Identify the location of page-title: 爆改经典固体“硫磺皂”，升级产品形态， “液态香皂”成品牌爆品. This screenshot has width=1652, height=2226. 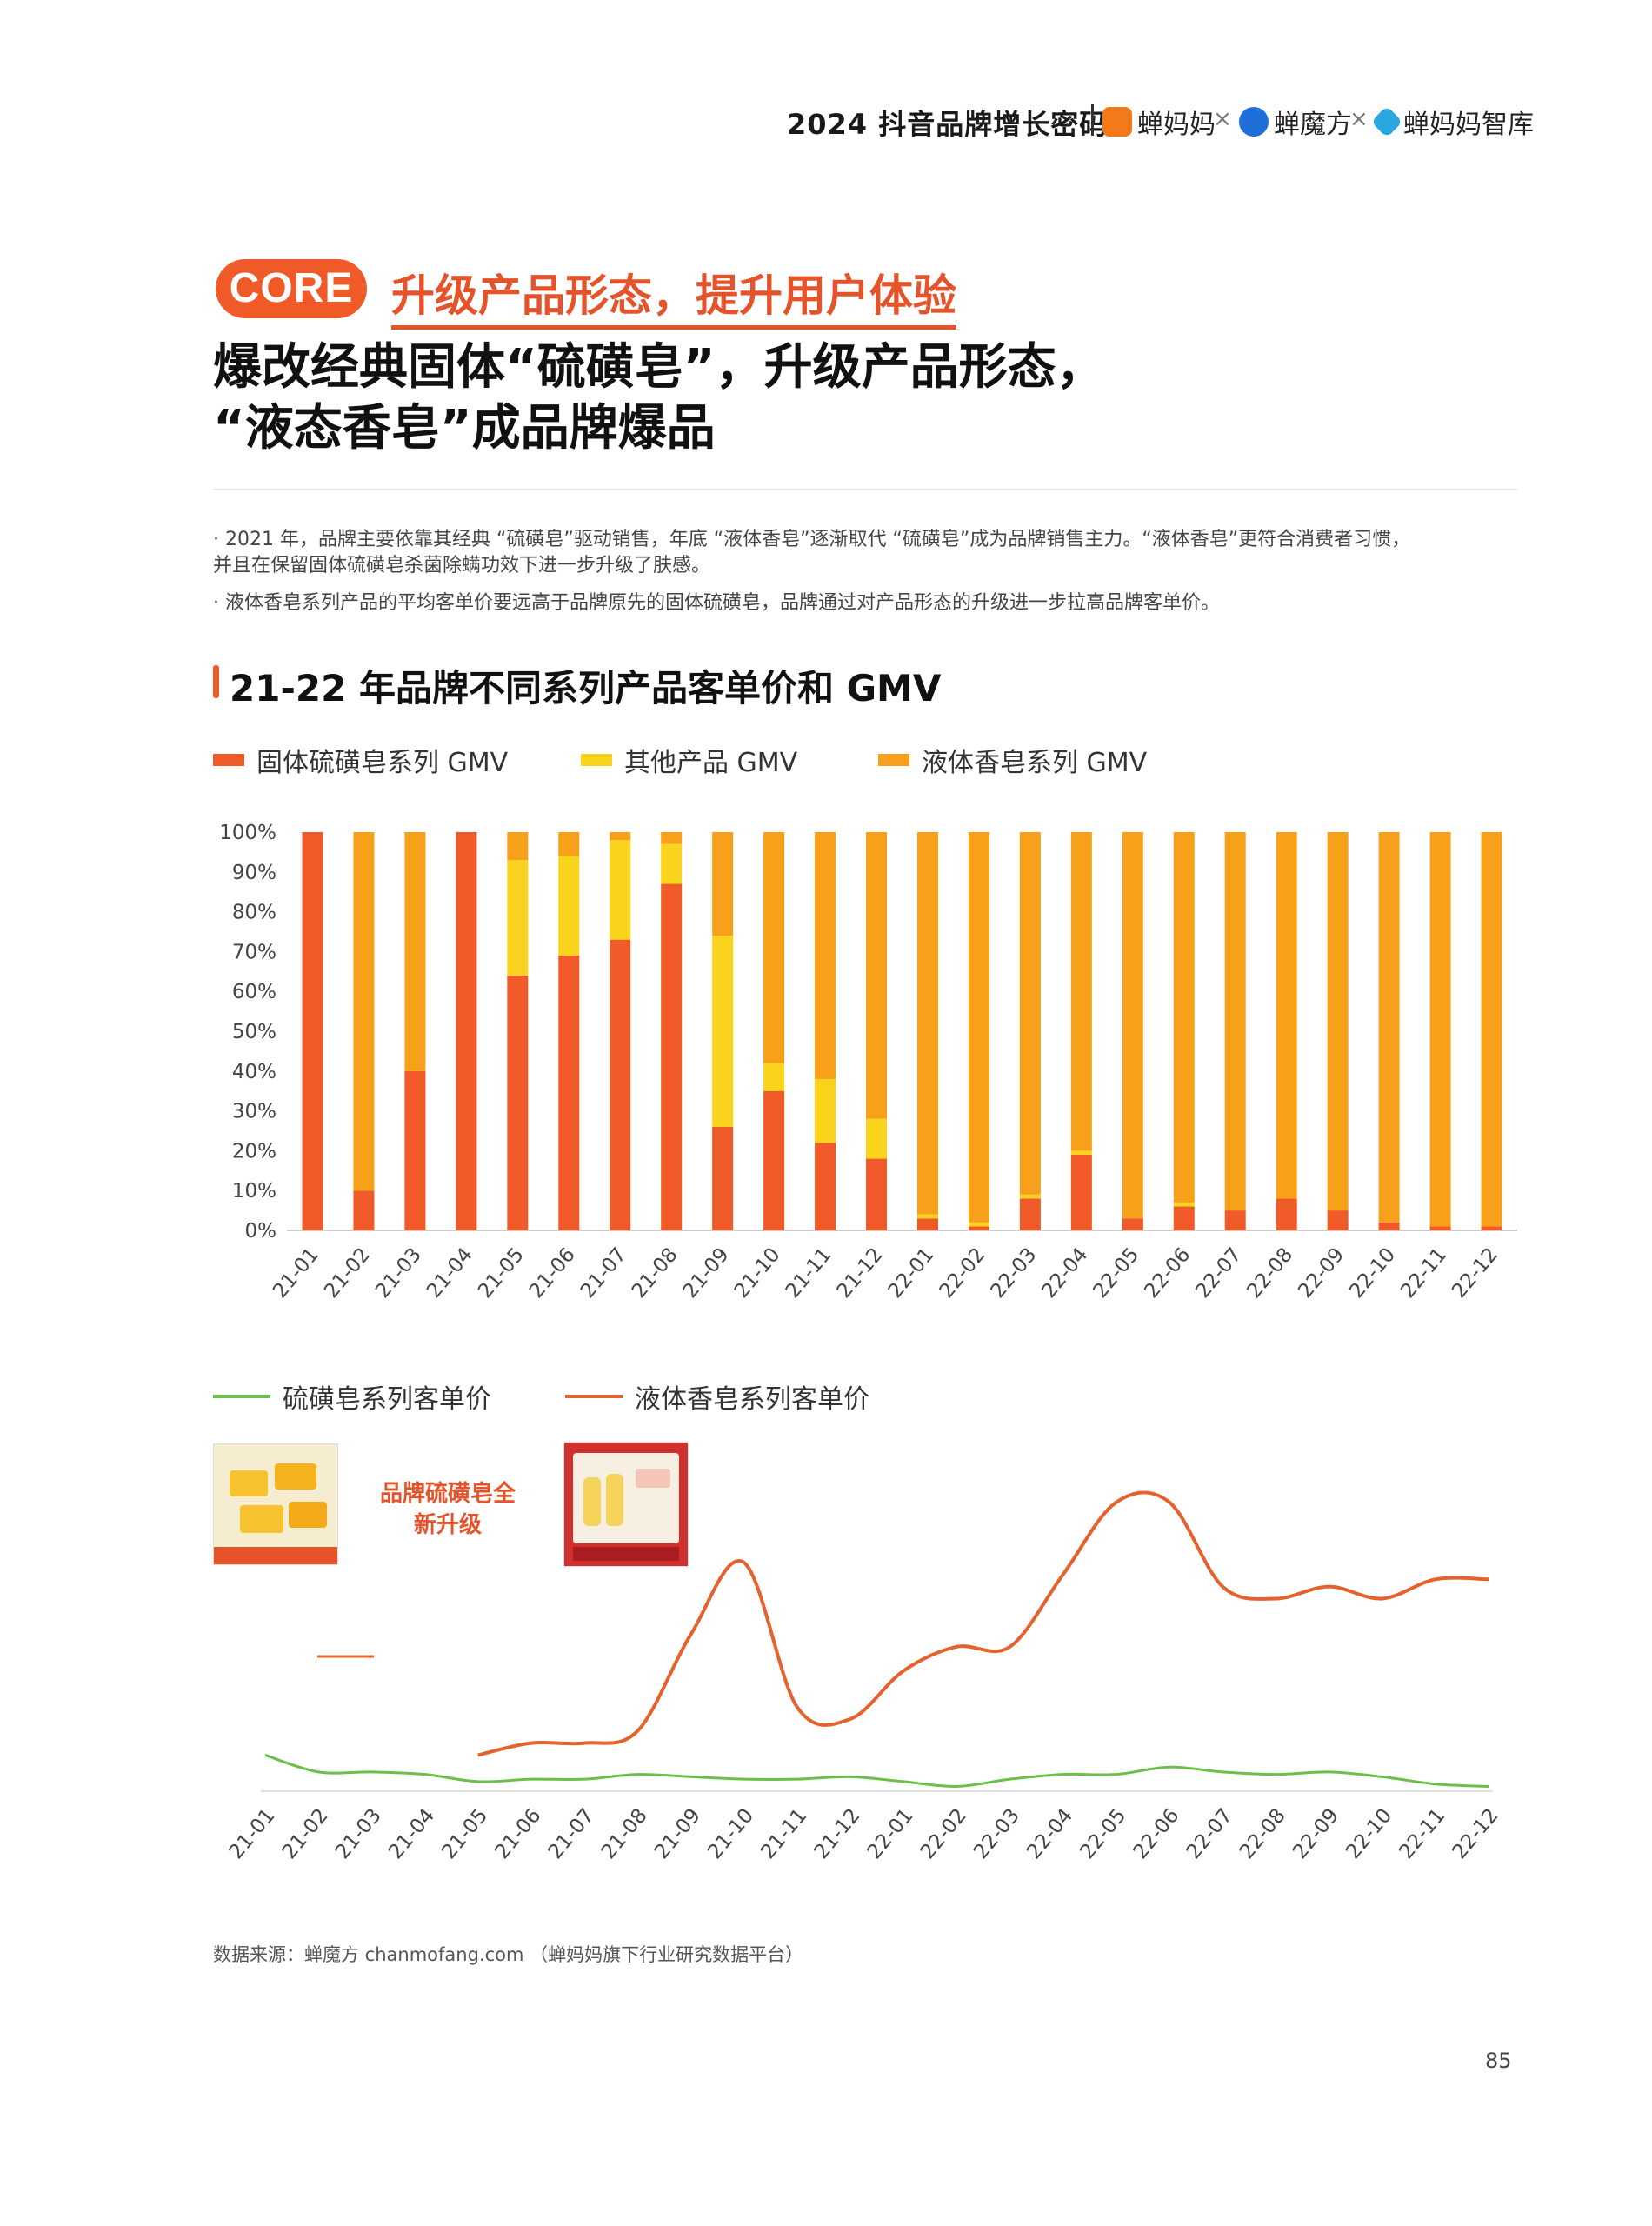
(659, 398).